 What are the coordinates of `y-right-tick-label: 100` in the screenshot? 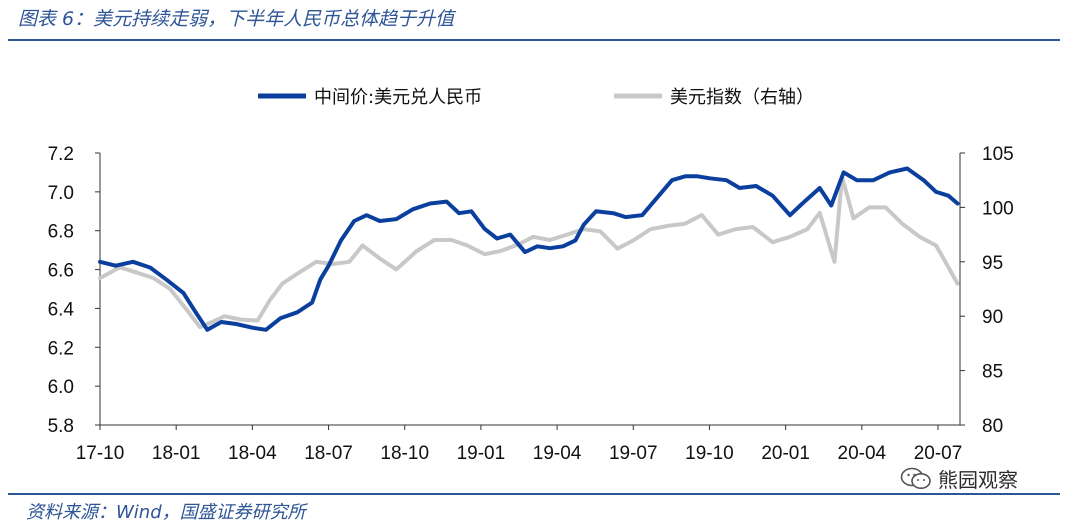 It's located at (998, 208).